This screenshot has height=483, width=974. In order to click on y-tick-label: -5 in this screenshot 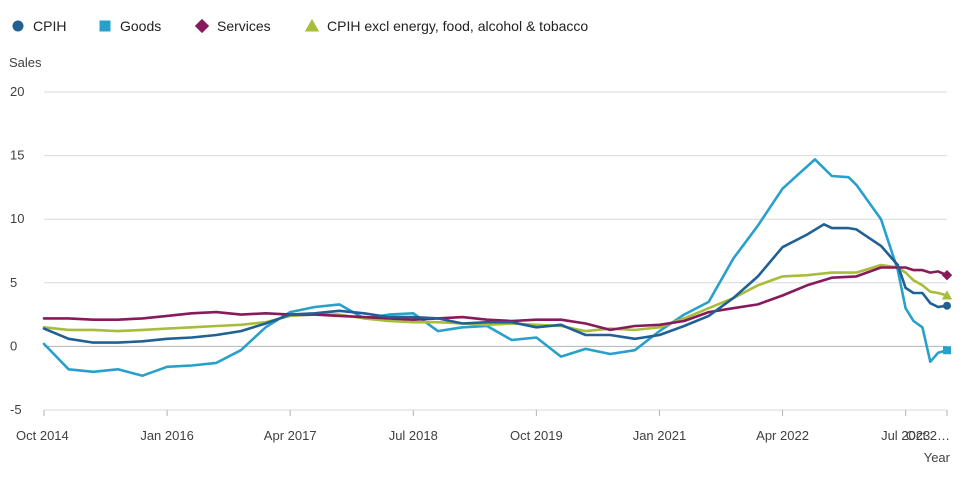, I will do `click(16, 409)`.